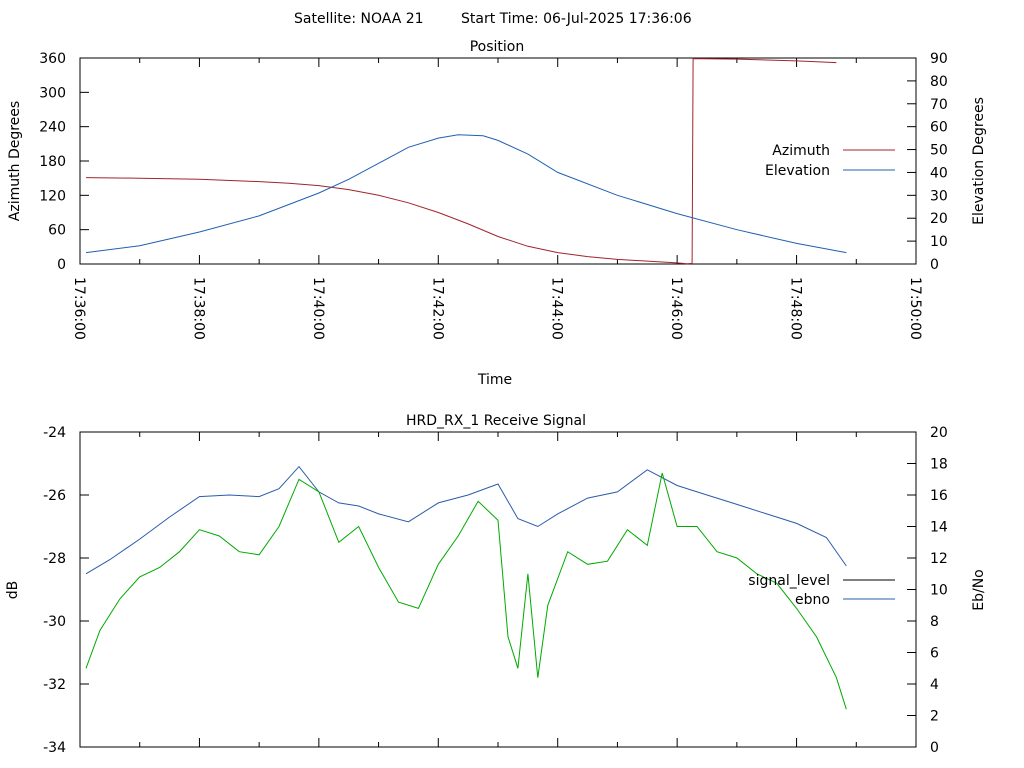  What do you see at coordinates (979, 590) in the screenshot?
I see `signal-y2-axis-label: Eb/No` at bounding box center [979, 590].